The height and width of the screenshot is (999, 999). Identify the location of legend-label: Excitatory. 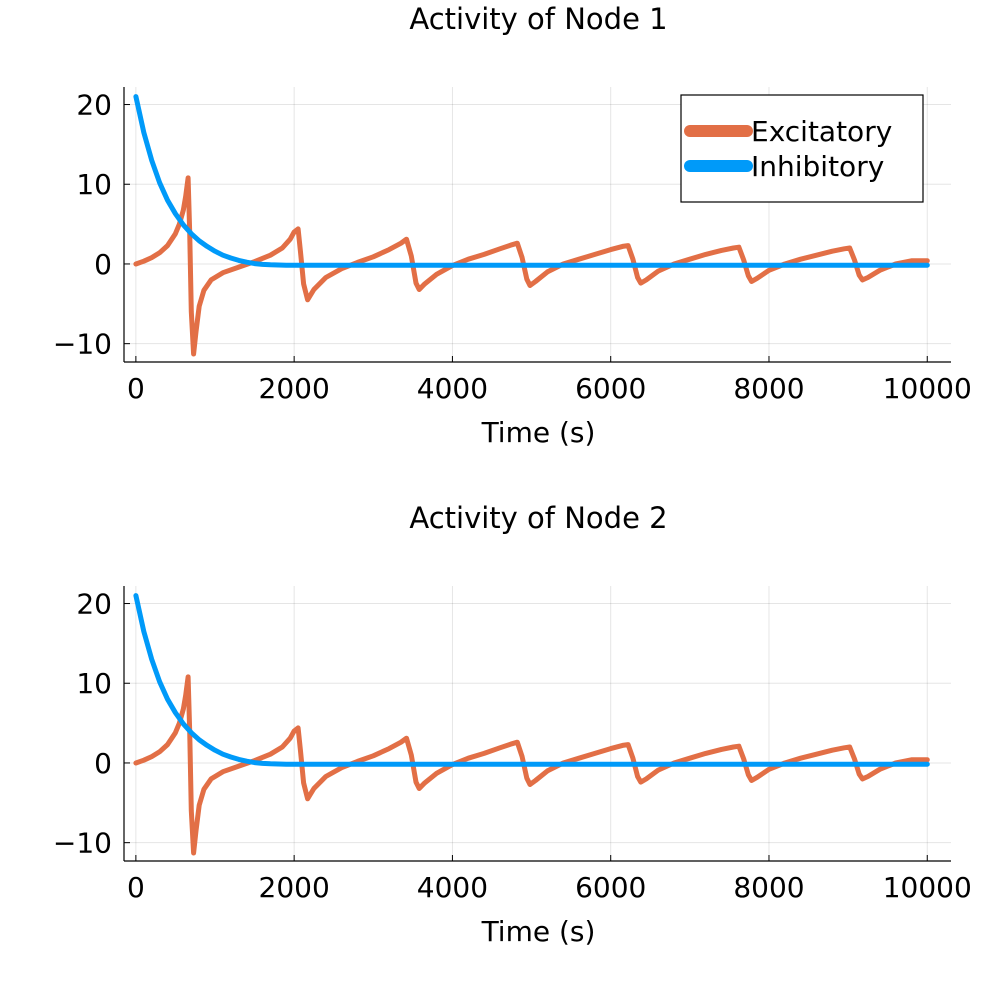
(821, 131).